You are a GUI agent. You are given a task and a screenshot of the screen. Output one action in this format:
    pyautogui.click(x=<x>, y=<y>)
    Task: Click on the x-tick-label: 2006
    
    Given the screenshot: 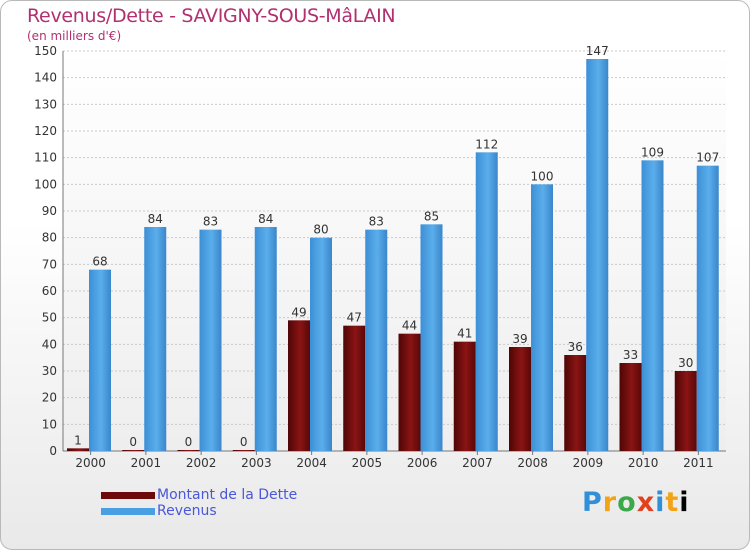 What is the action you would take?
    pyautogui.click(x=422, y=463)
    